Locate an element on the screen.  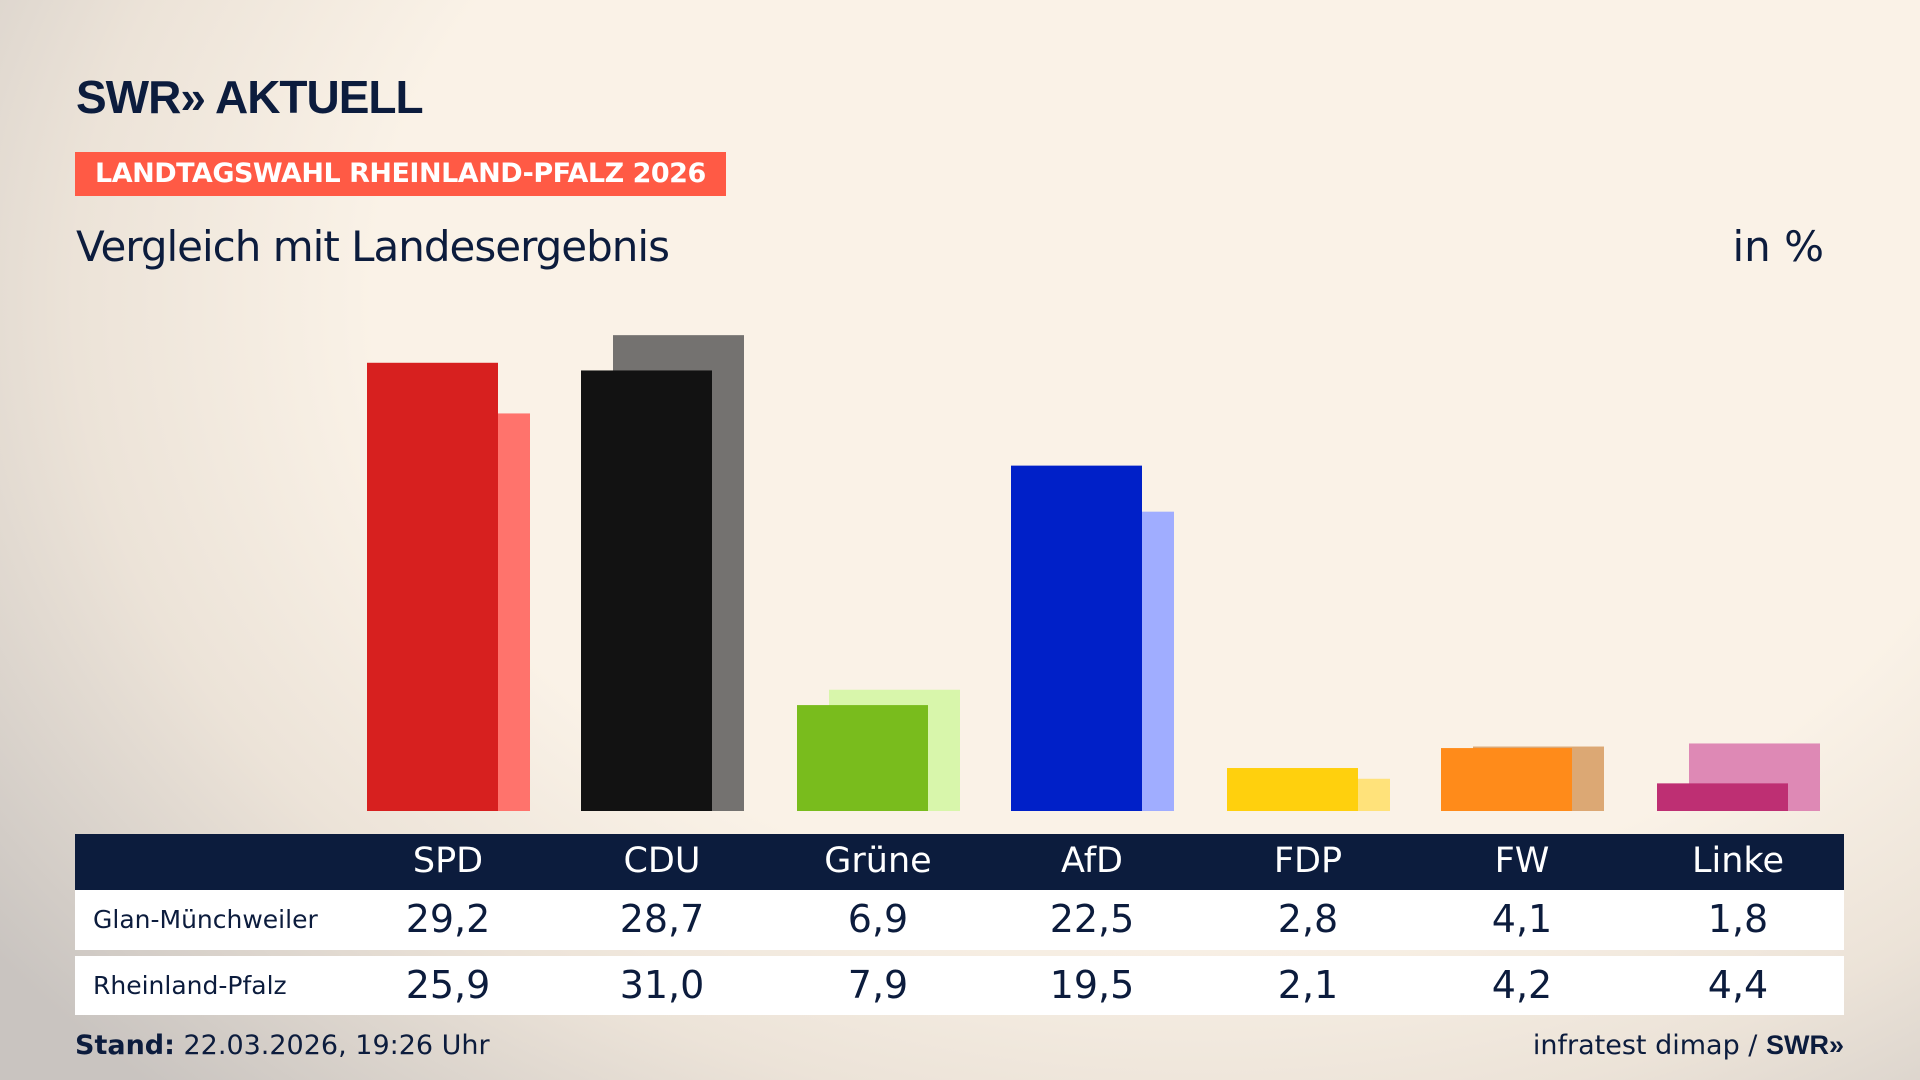
value-cell: 22,5 is located at coordinates (1092, 919).